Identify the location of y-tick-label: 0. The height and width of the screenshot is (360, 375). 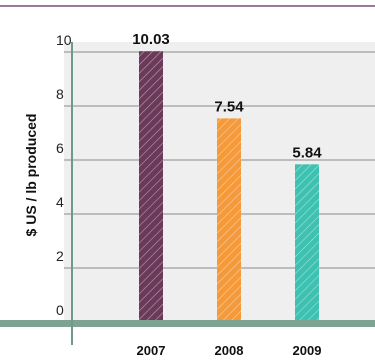
(60, 310).